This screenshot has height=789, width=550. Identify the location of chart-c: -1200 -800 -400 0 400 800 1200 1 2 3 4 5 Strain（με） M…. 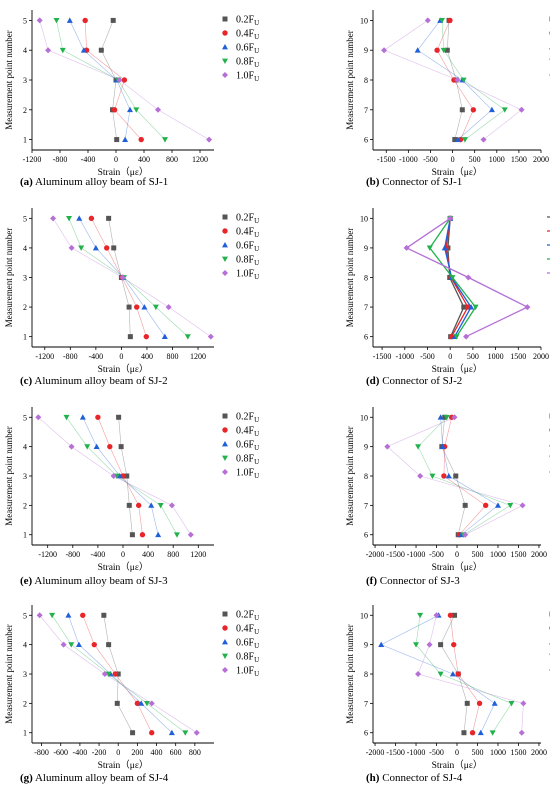
(131, 291).